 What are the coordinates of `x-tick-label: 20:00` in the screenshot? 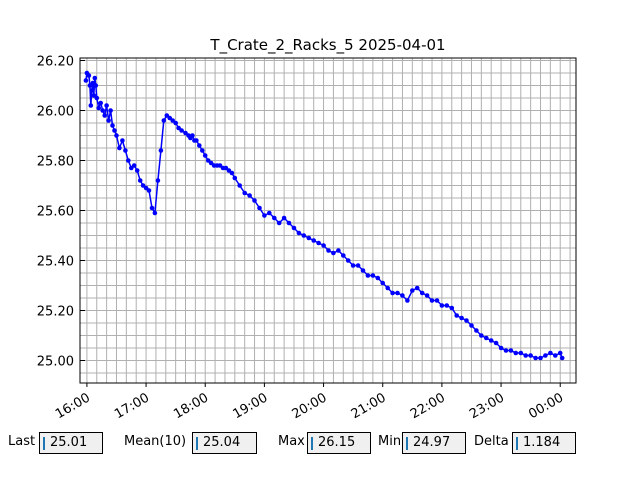 It's located at (310, 406).